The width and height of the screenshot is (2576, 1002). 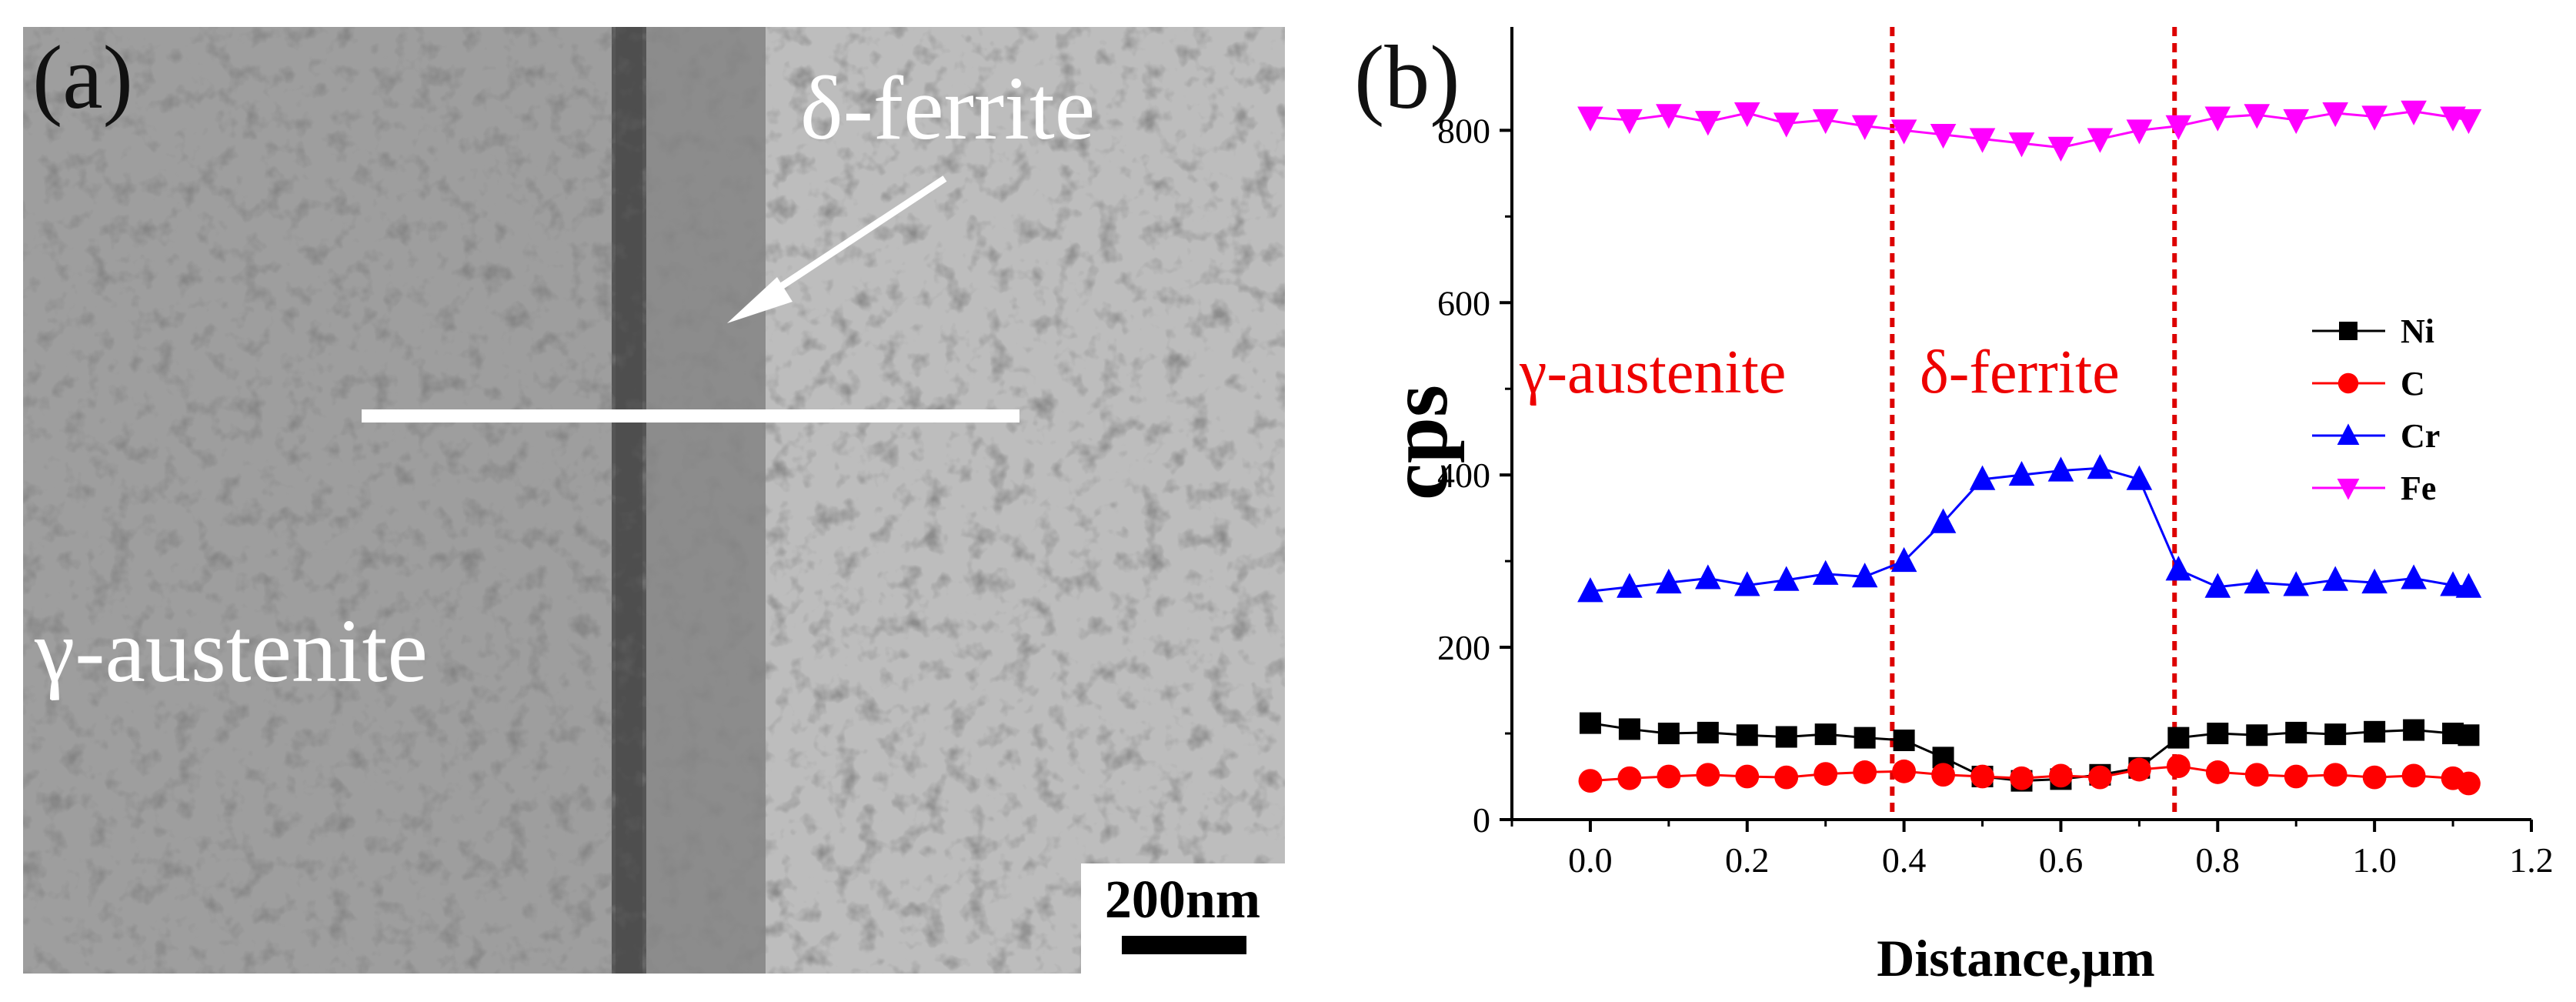 I want to click on series-c, so click(x=2030, y=775).